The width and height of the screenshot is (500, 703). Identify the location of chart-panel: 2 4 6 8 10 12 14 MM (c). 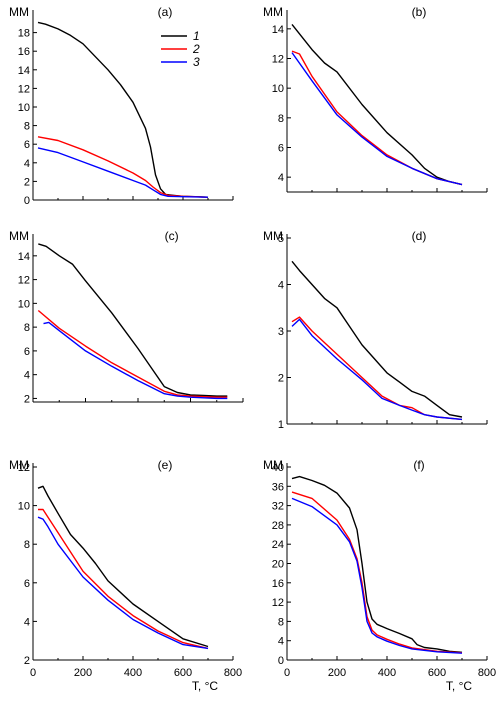
(126, 317).